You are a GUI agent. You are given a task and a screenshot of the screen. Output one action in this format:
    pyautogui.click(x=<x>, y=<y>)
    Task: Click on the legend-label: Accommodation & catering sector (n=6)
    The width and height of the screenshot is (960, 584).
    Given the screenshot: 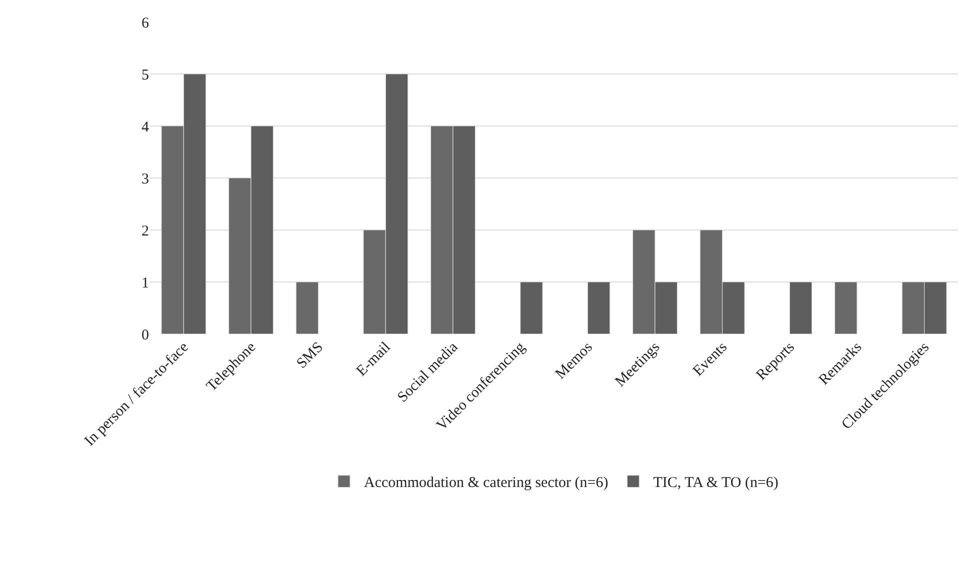 What is the action you would take?
    pyautogui.click(x=486, y=483)
    